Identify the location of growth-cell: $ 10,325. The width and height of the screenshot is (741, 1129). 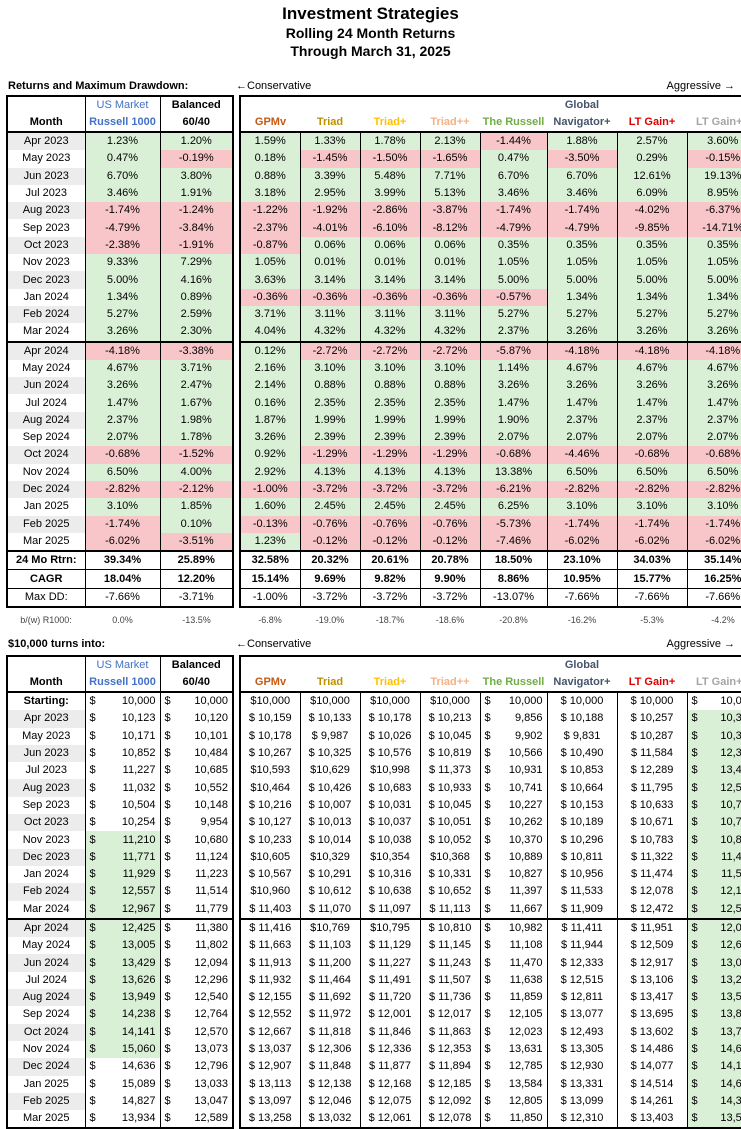
(329, 753).